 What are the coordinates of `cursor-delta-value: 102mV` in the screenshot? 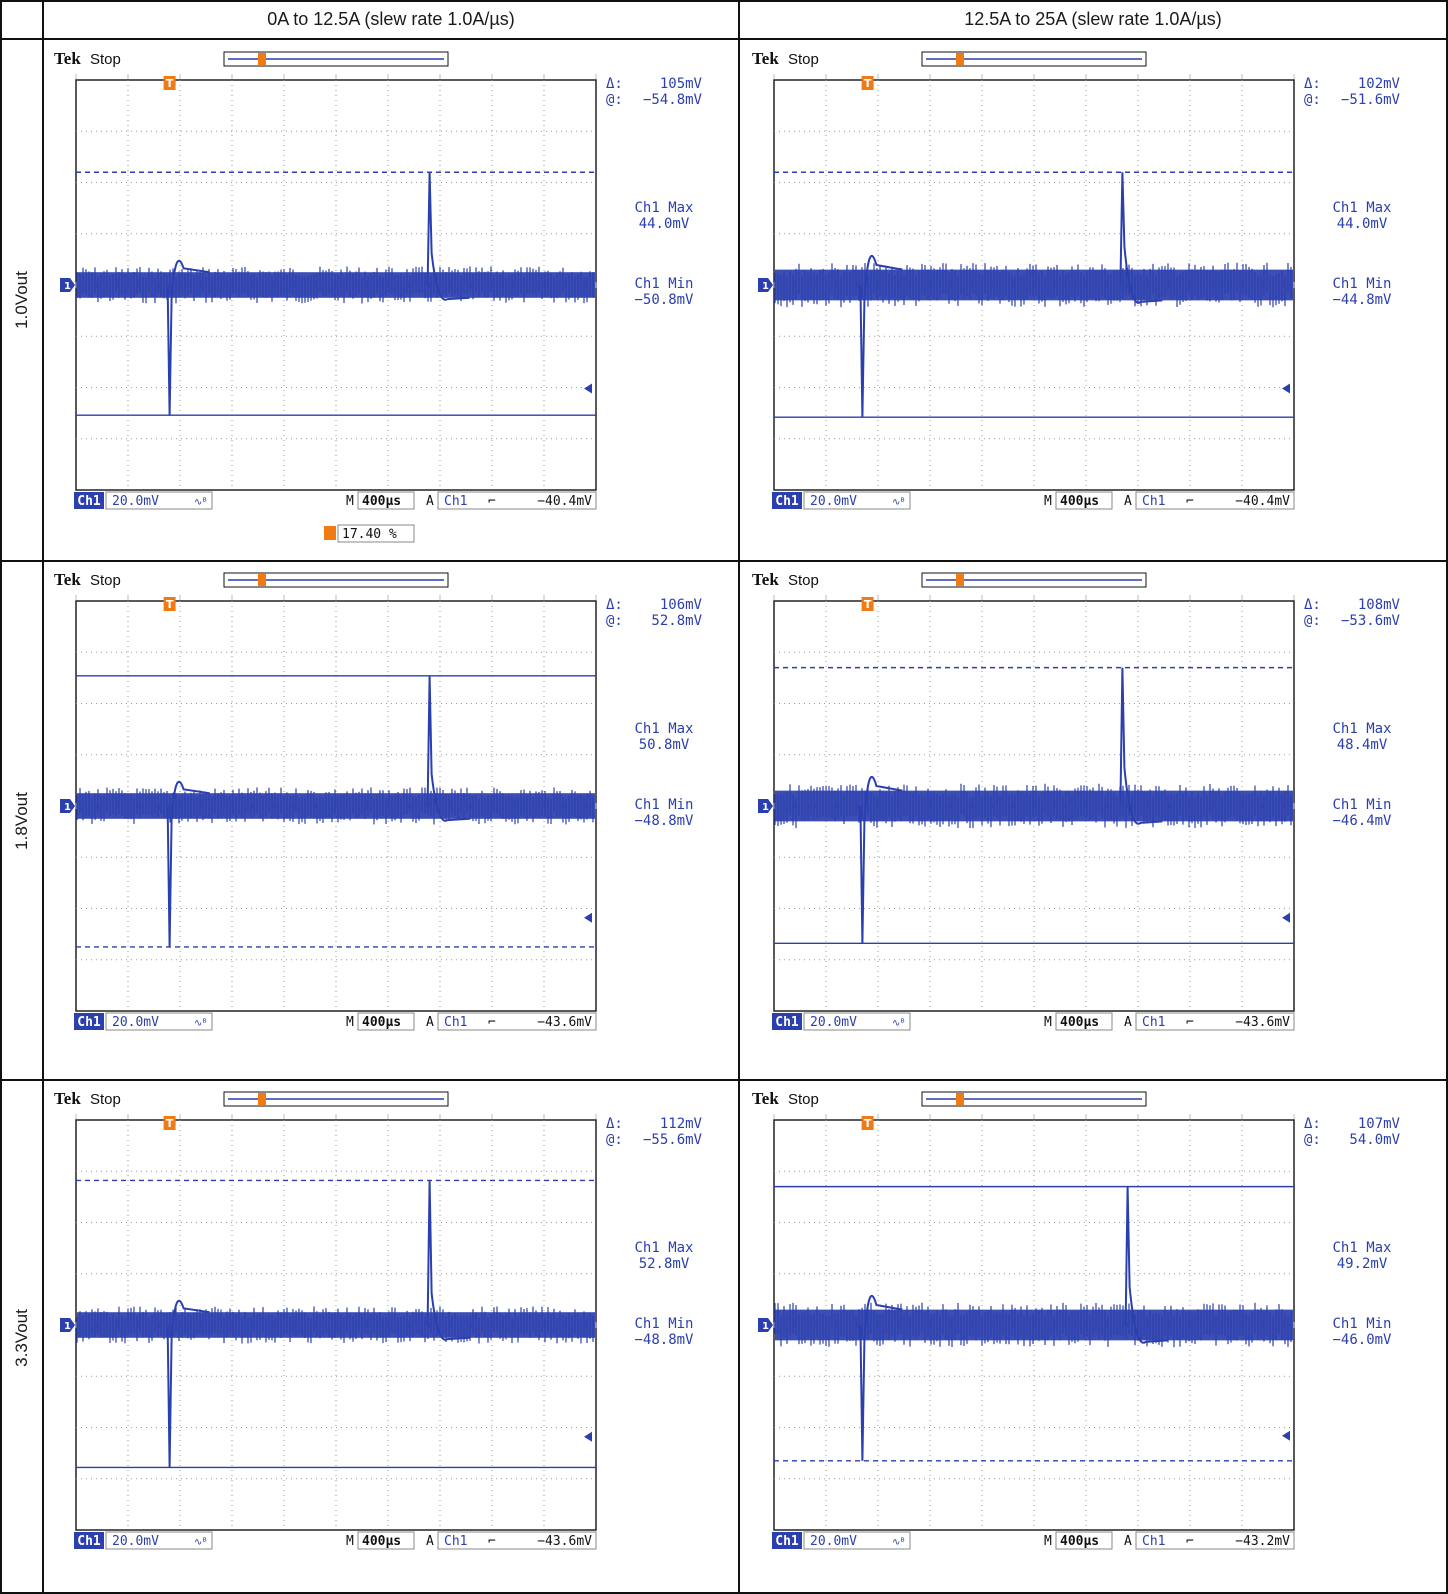 It's located at (1379, 84).